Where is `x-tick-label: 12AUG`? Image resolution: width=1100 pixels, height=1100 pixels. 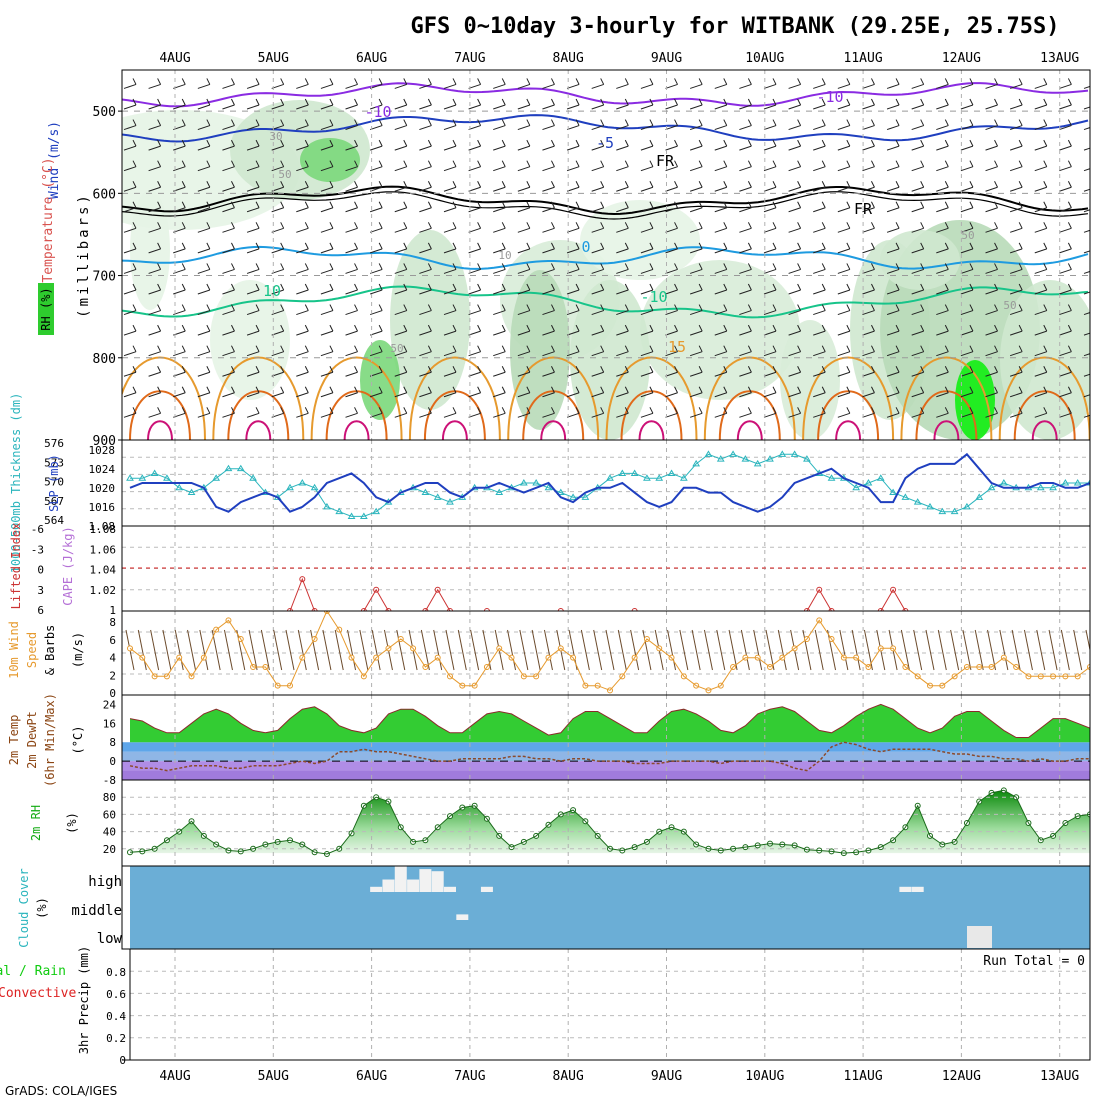
x-tick-label: 12AUG is located at coordinates (961, 58).